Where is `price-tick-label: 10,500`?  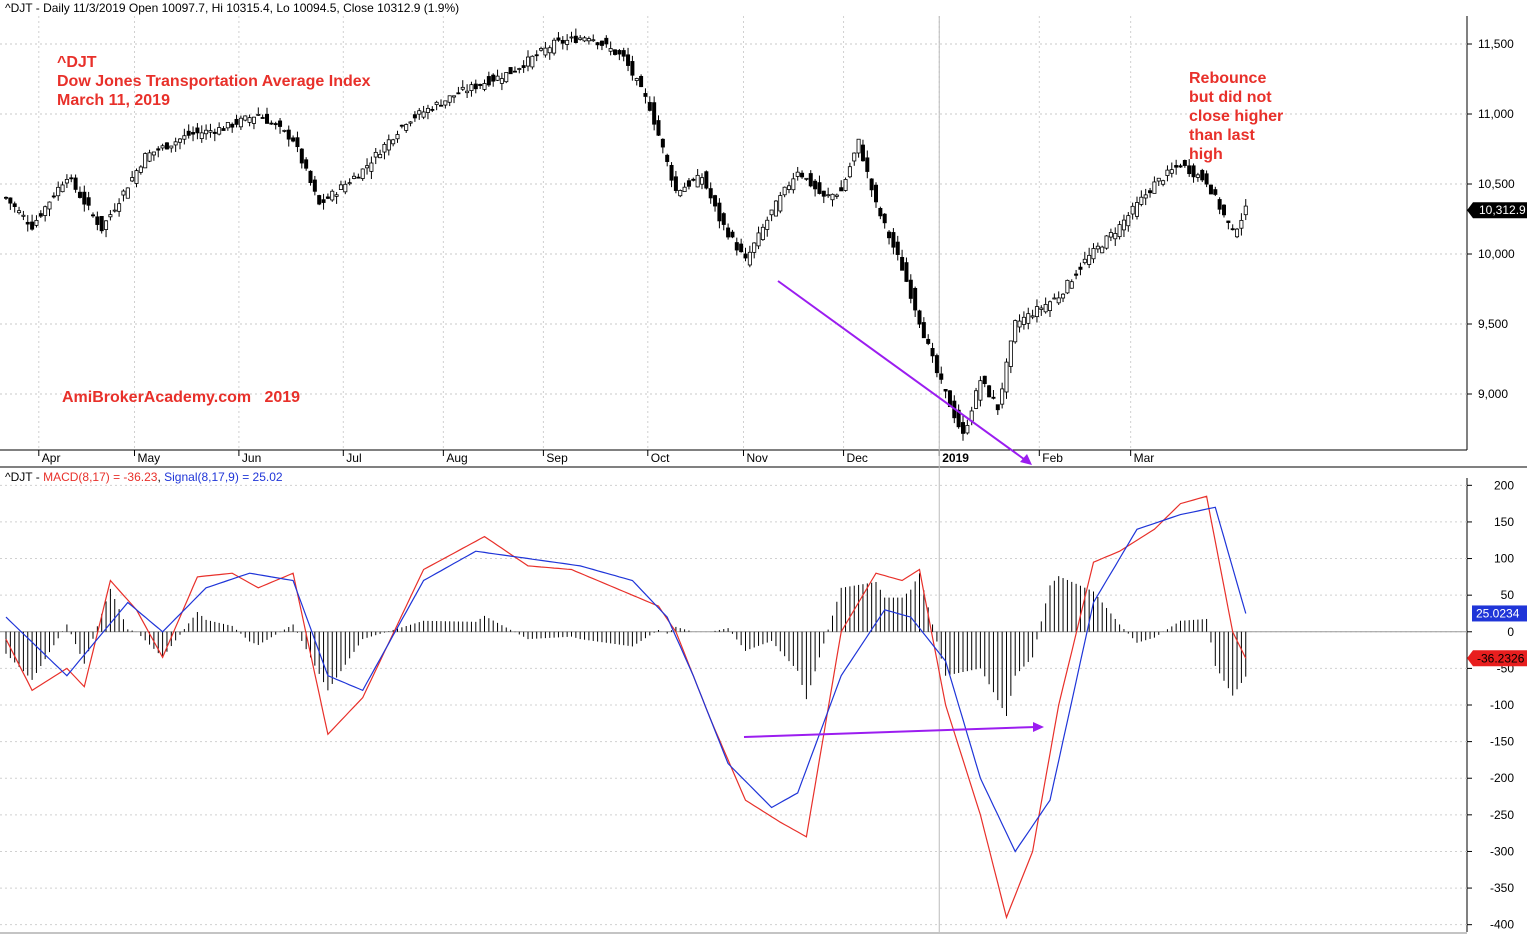
price-tick-label: 10,500 is located at coordinates (1496, 184).